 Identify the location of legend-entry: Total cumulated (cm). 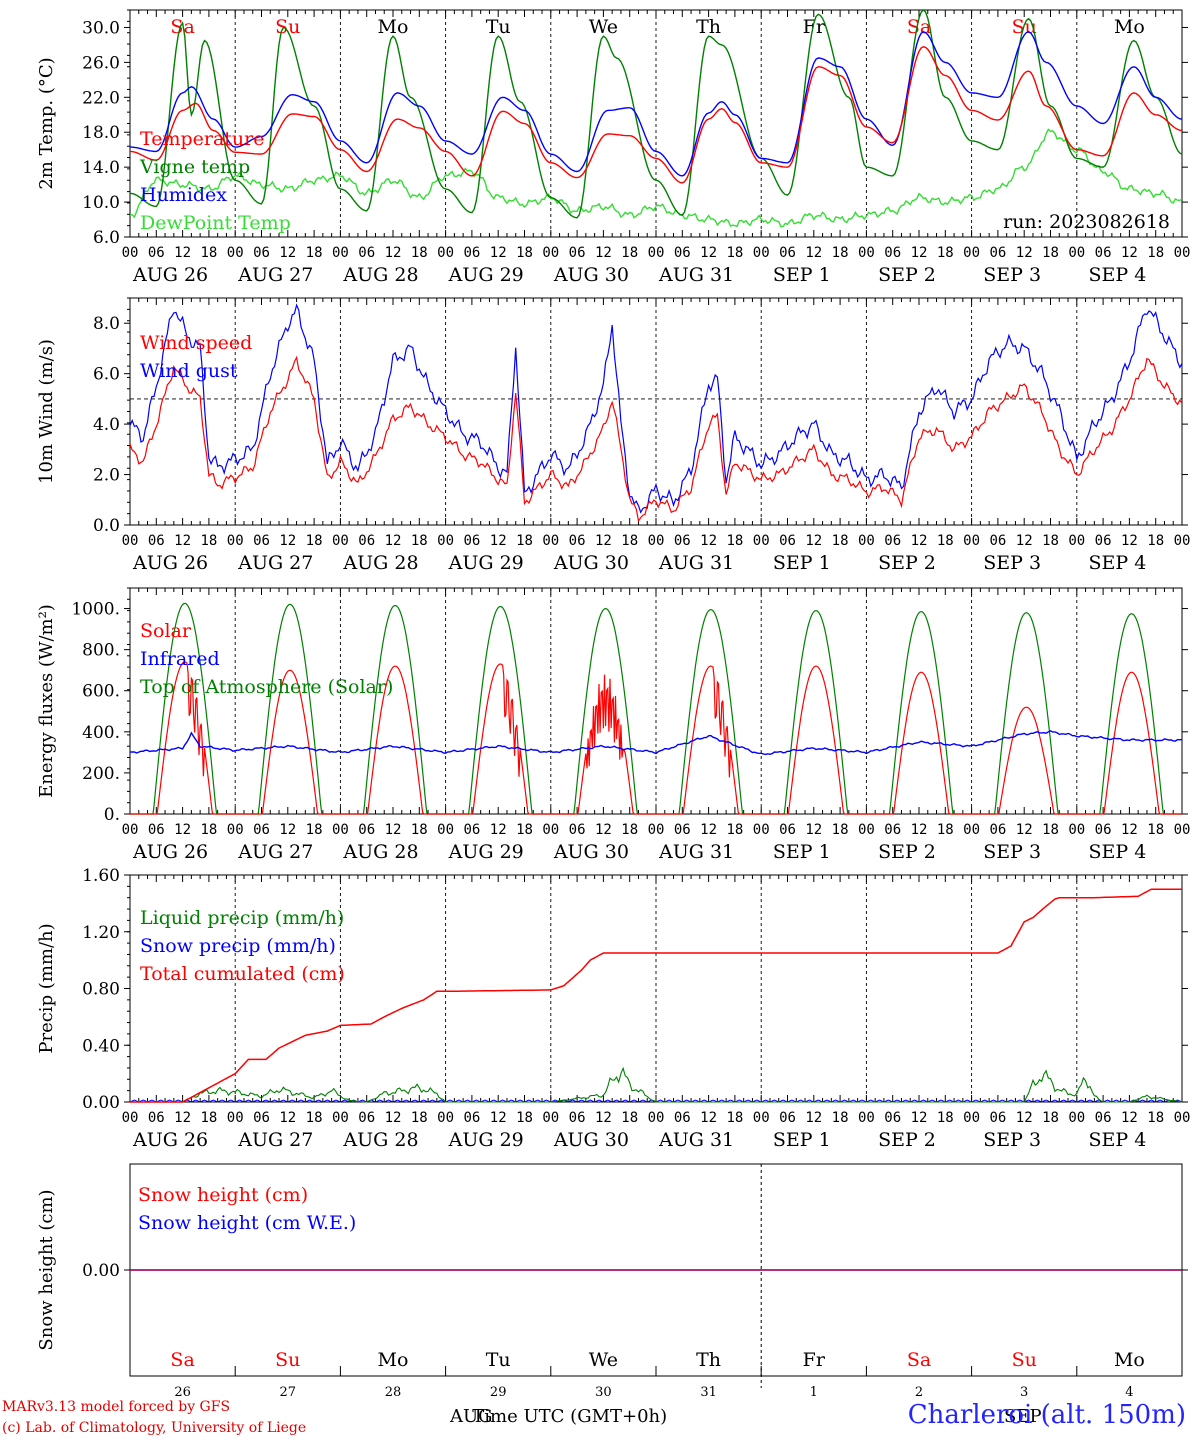
(242, 974).